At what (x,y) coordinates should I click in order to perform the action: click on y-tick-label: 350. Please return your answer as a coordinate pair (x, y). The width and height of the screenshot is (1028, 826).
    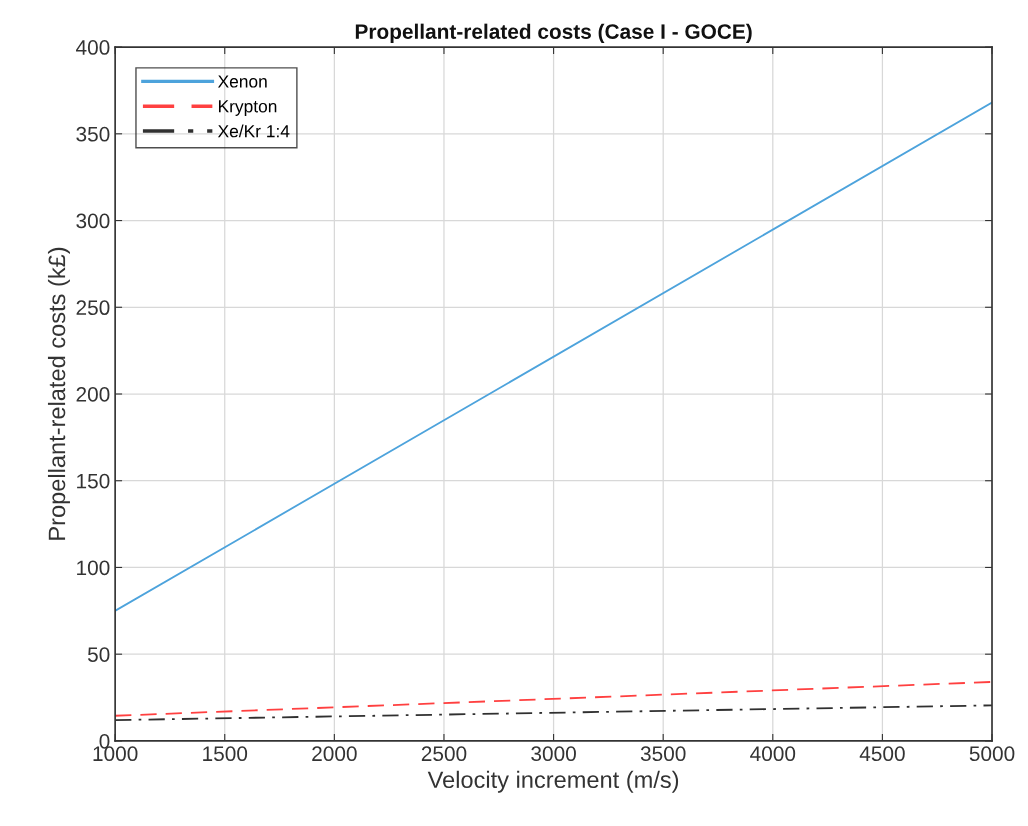
    Looking at the image, I should click on (93, 134).